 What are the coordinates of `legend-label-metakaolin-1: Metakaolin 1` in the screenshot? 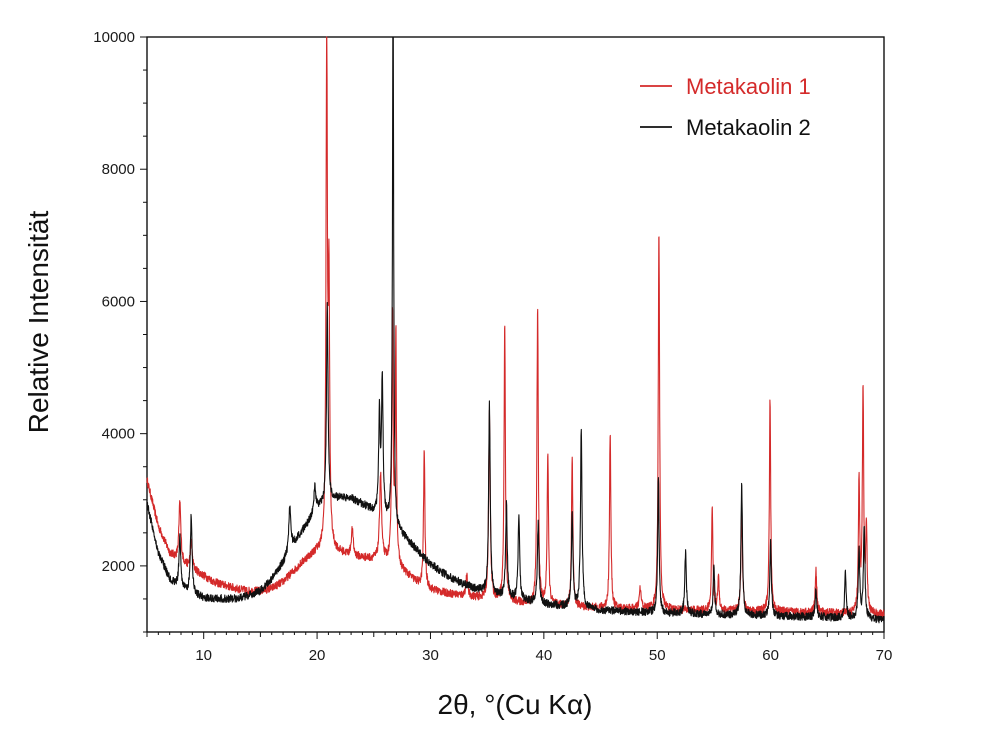 It's located at (748, 86).